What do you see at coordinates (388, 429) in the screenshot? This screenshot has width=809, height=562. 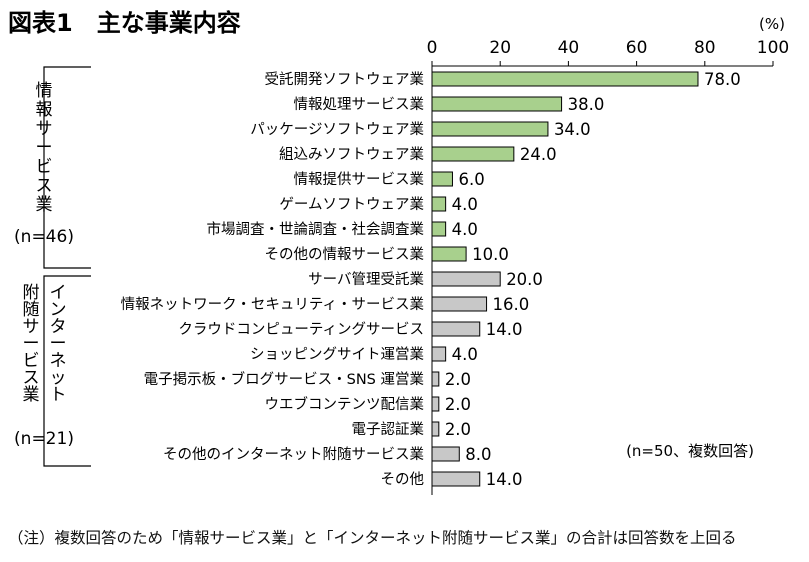 I see `category-label: 電子認証業` at bounding box center [388, 429].